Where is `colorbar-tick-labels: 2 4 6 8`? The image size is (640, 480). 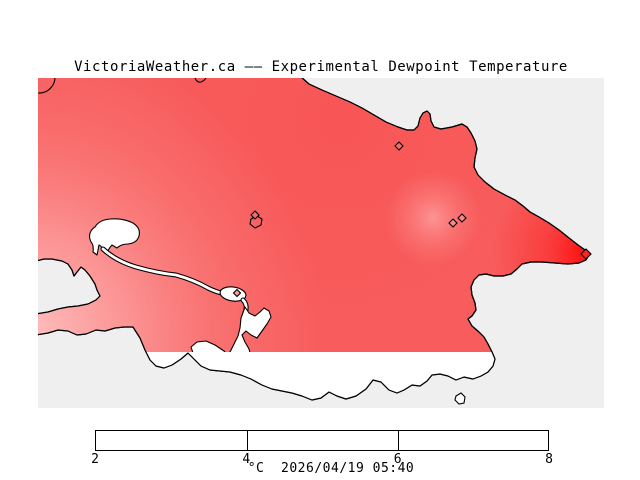
colorbar-tick-labels: 2 4 6 8 is located at coordinates (322, 459).